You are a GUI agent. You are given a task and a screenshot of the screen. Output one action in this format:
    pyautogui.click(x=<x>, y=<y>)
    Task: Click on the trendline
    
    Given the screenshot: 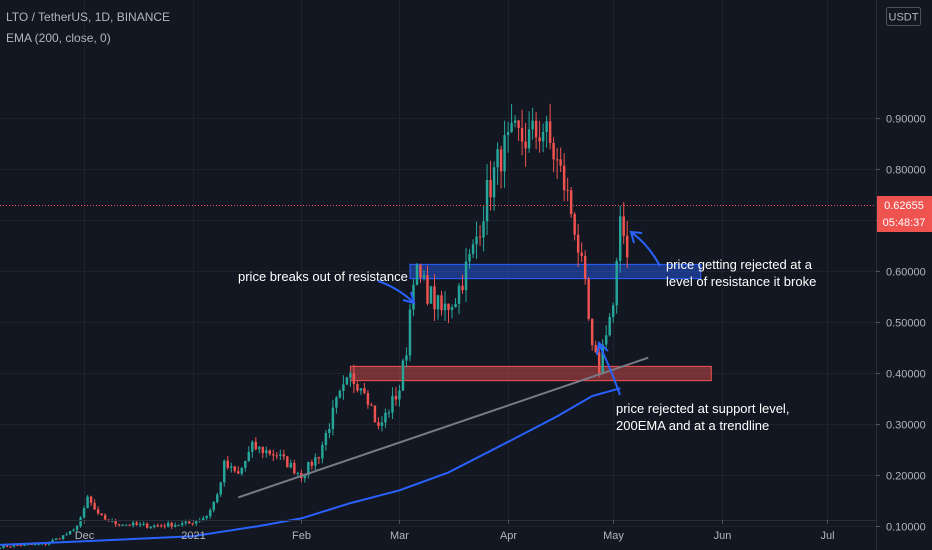 What is the action you would take?
    pyautogui.click(x=443, y=427)
    